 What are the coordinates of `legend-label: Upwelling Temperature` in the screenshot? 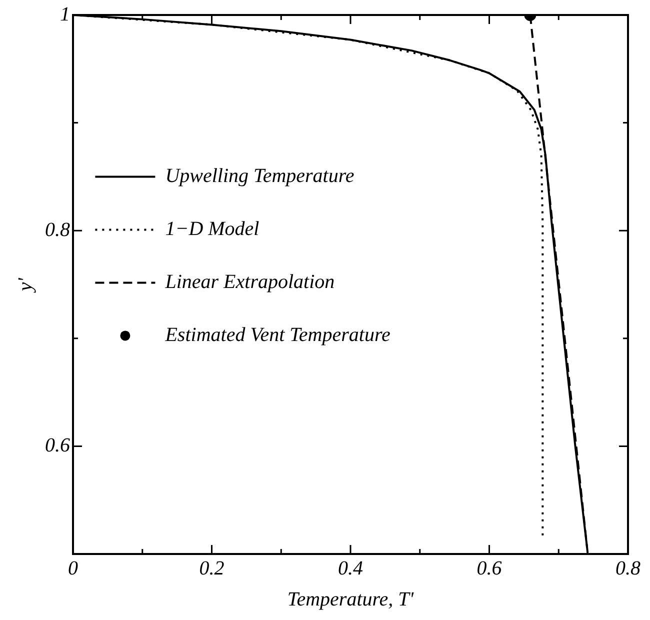 It's located at (259, 175).